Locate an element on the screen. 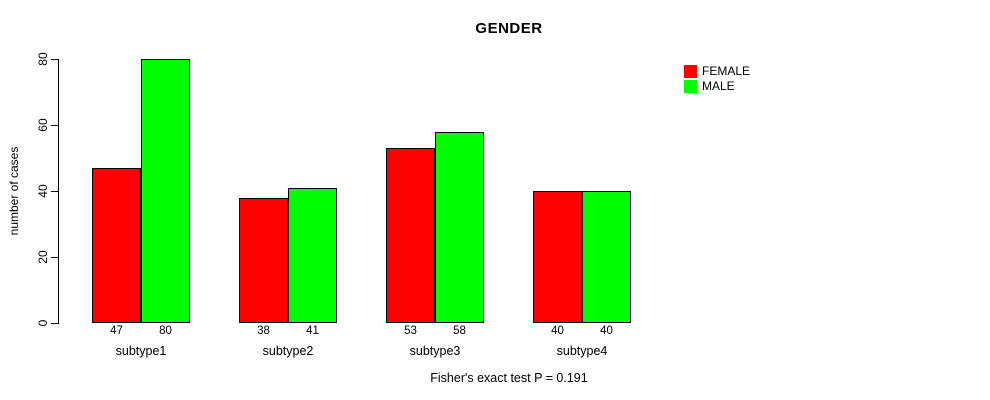 The image size is (990, 400). bar-value-female-subtype1: 47 is located at coordinates (116, 331).